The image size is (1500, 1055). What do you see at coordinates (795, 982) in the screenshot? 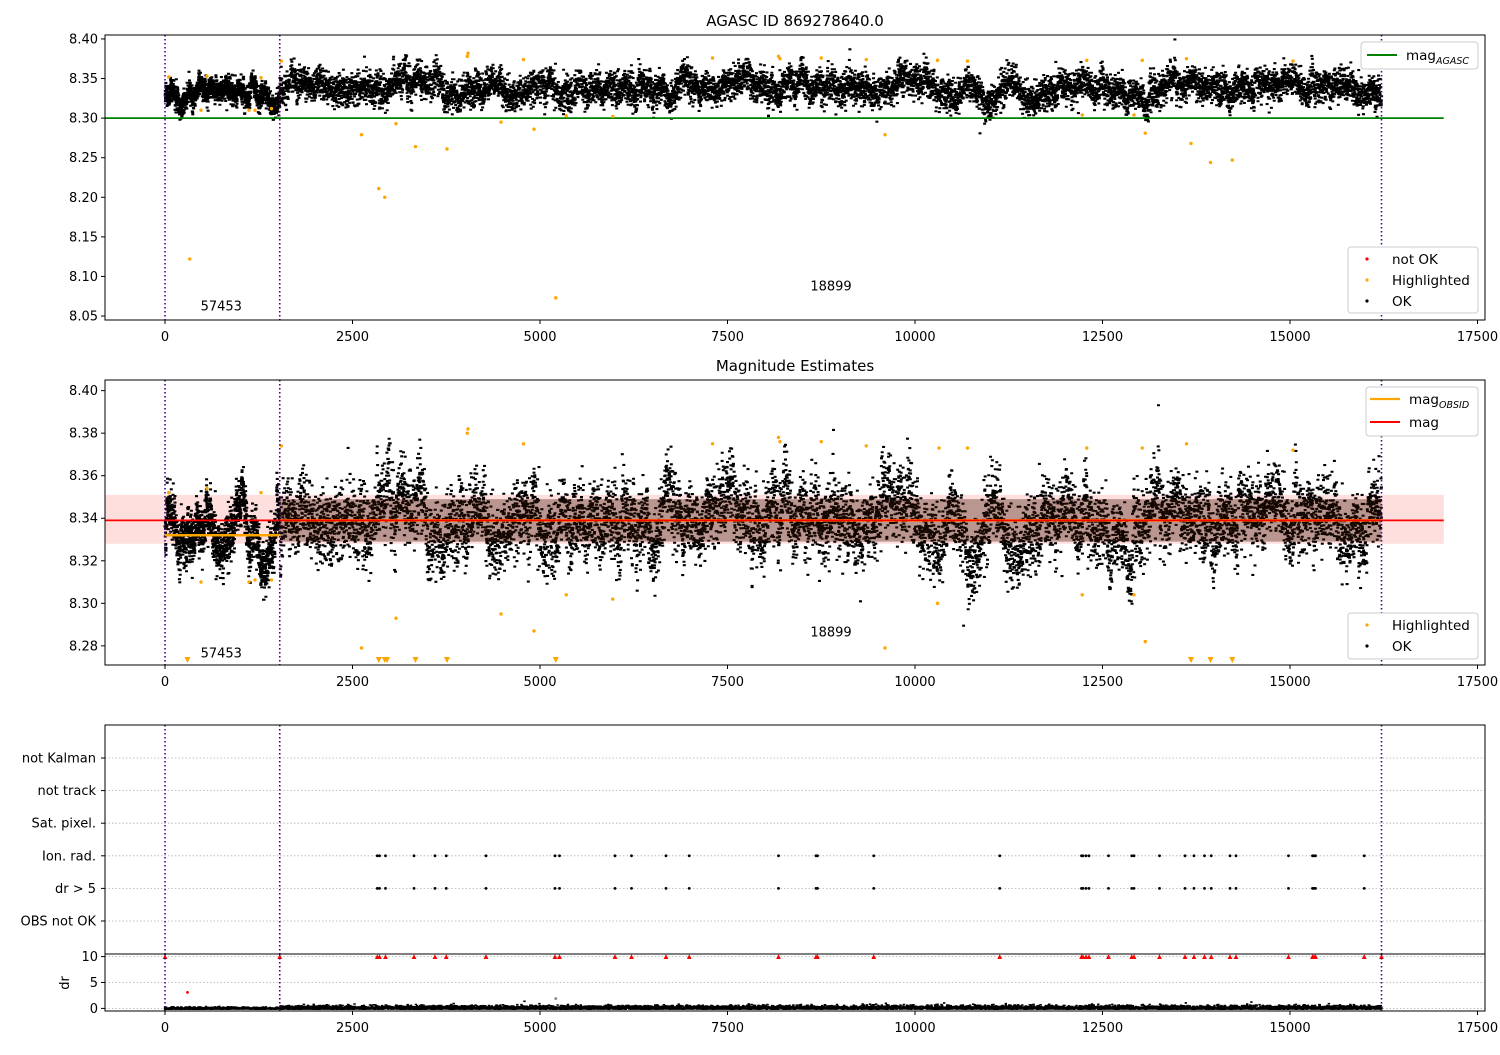
I see `axes-frame` at bounding box center [795, 982].